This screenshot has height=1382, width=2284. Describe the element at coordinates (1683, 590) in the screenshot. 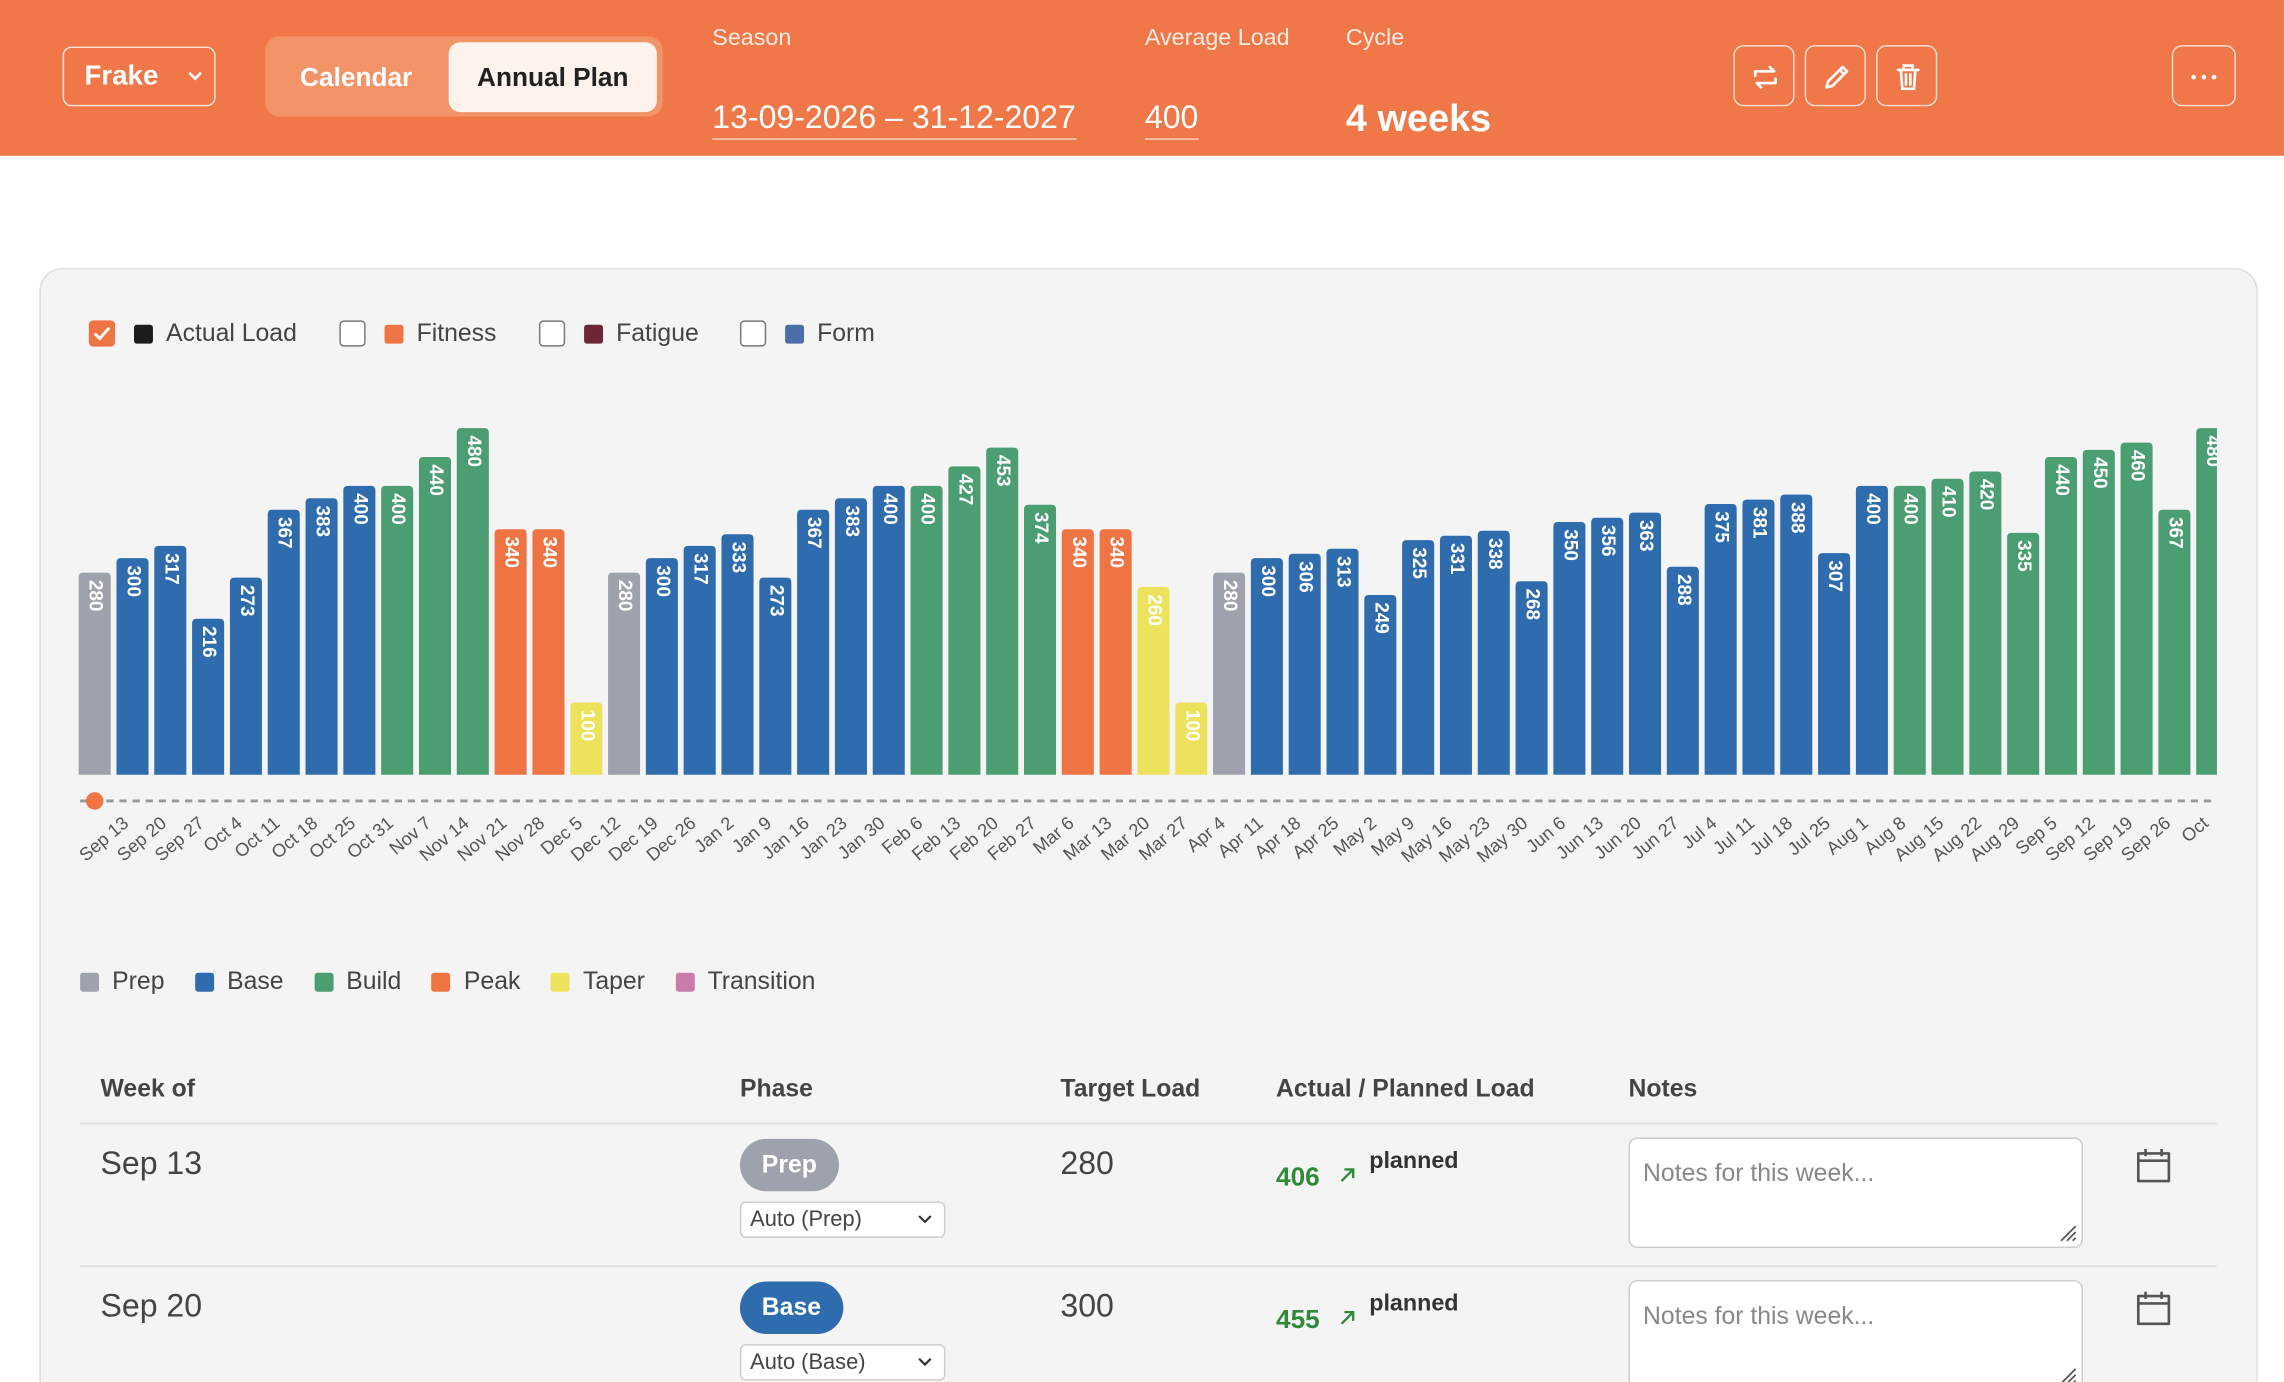

I see `bar-value-label: 288` at that location.